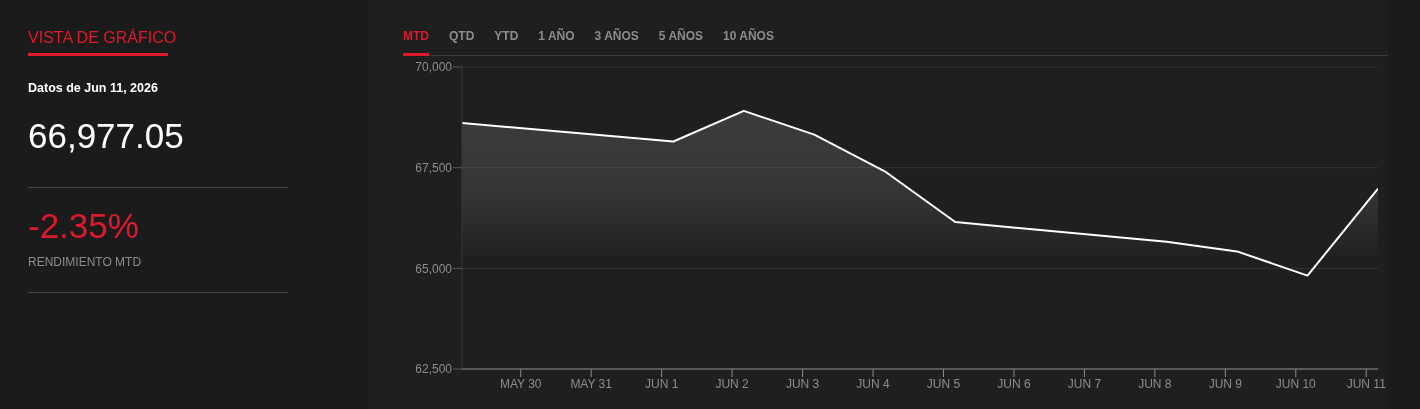  What do you see at coordinates (85, 262) in the screenshot?
I see `text: RENDIMIENTO MTD` at bounding box center [85, 262].